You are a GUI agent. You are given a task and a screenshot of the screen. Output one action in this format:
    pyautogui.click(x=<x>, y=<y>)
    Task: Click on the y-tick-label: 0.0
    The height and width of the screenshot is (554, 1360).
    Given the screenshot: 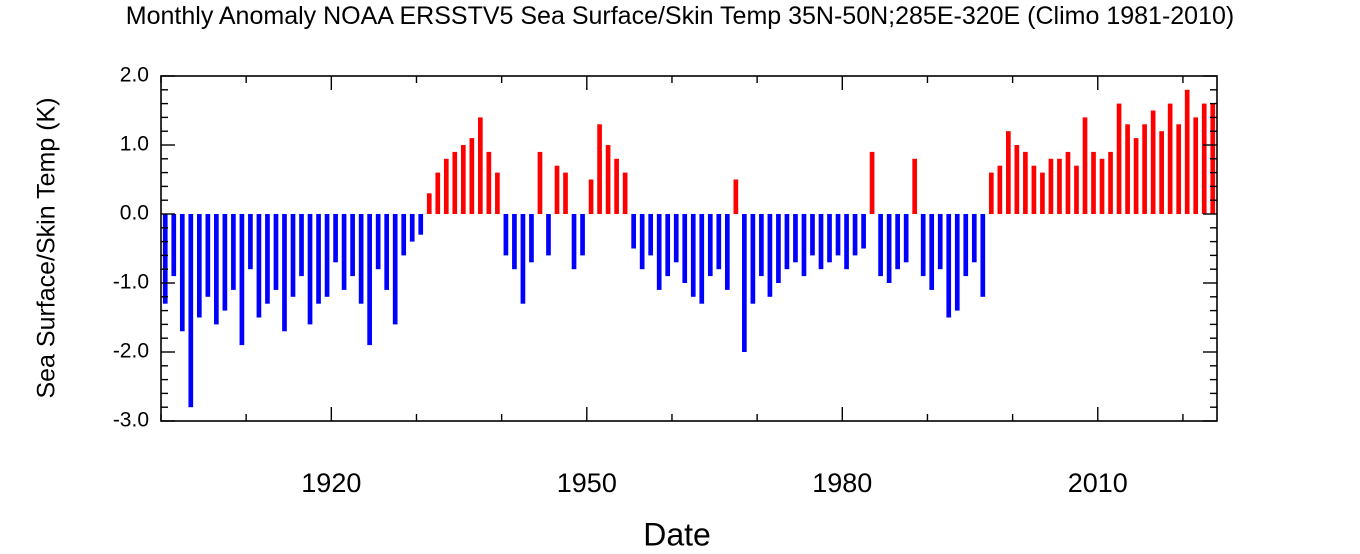 What is the action you would take?
    pyautogui.click(x=134, y=213)
    